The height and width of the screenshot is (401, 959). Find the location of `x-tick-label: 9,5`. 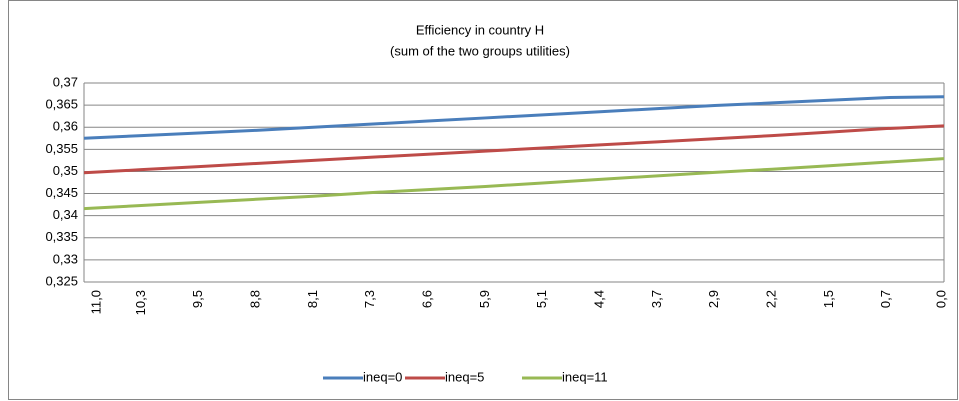

x-tick-label: 9,5 is located at coordinates (197, 299).